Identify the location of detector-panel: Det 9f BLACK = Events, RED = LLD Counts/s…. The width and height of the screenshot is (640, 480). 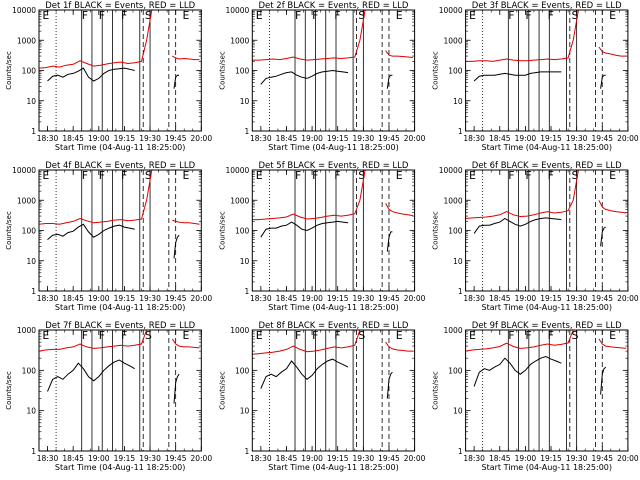
(535, 396).